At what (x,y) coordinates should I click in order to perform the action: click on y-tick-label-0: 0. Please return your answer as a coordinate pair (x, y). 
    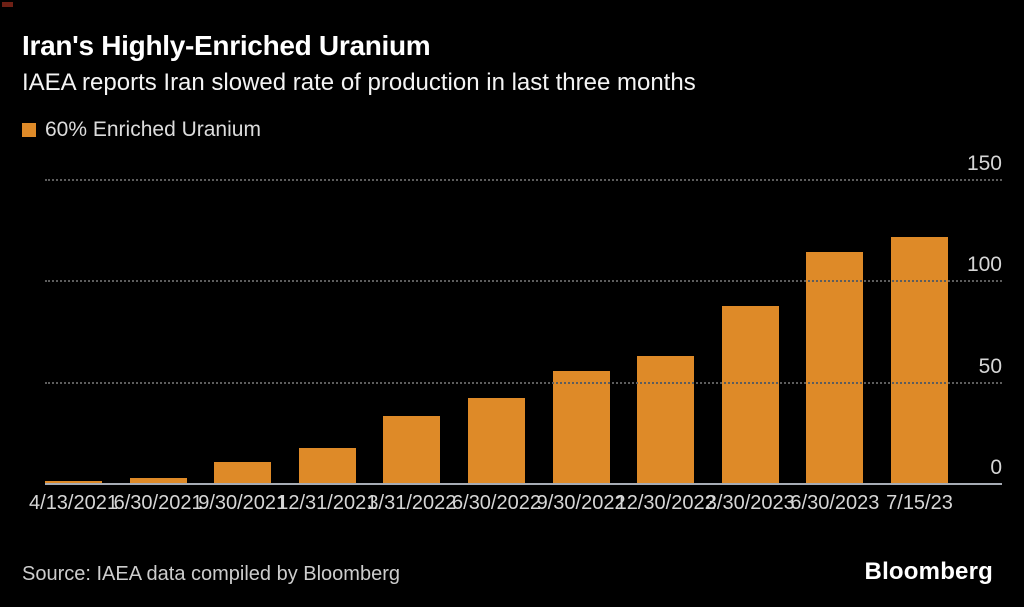
    Looking at the image, I should click on (996, 467).